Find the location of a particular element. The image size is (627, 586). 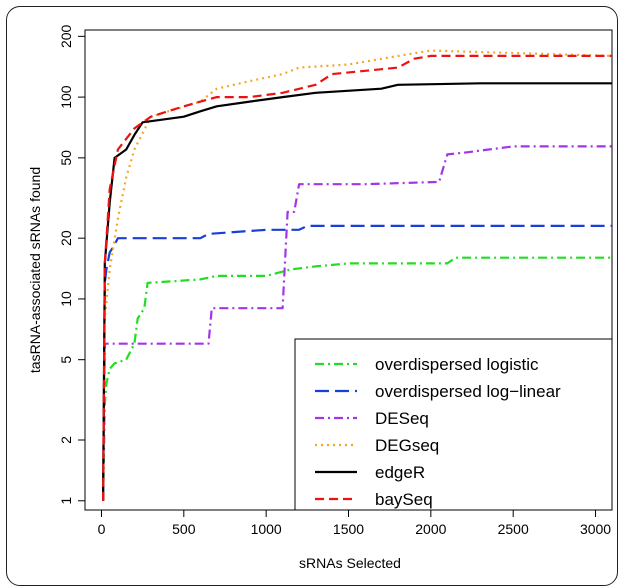

legend-label: baySeq is located at coordinates (404, 499).